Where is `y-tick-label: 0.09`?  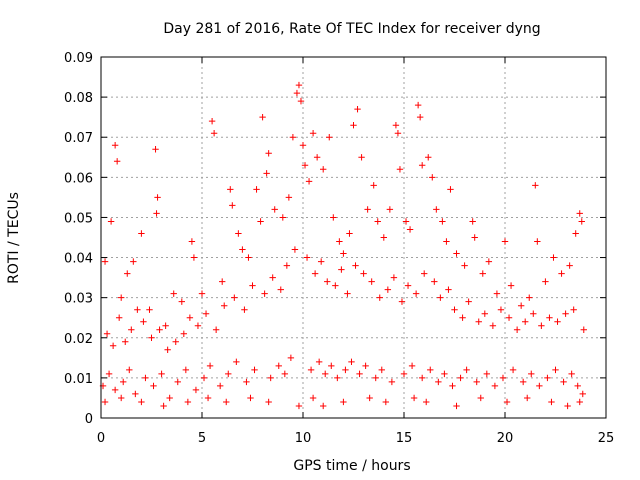
y-tick-label: 0.09 is located at coordinates (78, 58).